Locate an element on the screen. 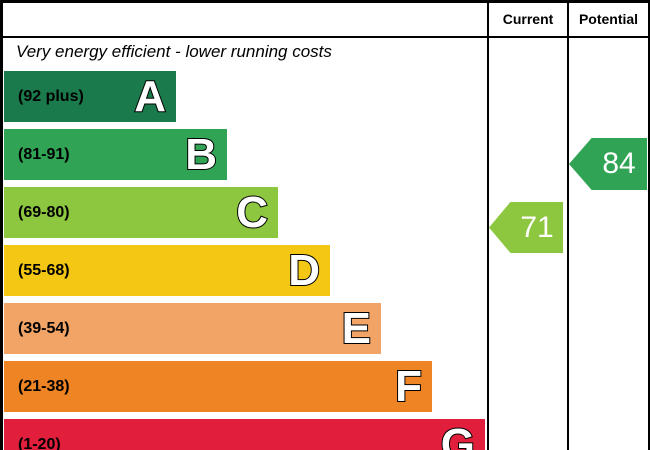 The image size is (650, 450). border-right is located at coordinates (649, 225).